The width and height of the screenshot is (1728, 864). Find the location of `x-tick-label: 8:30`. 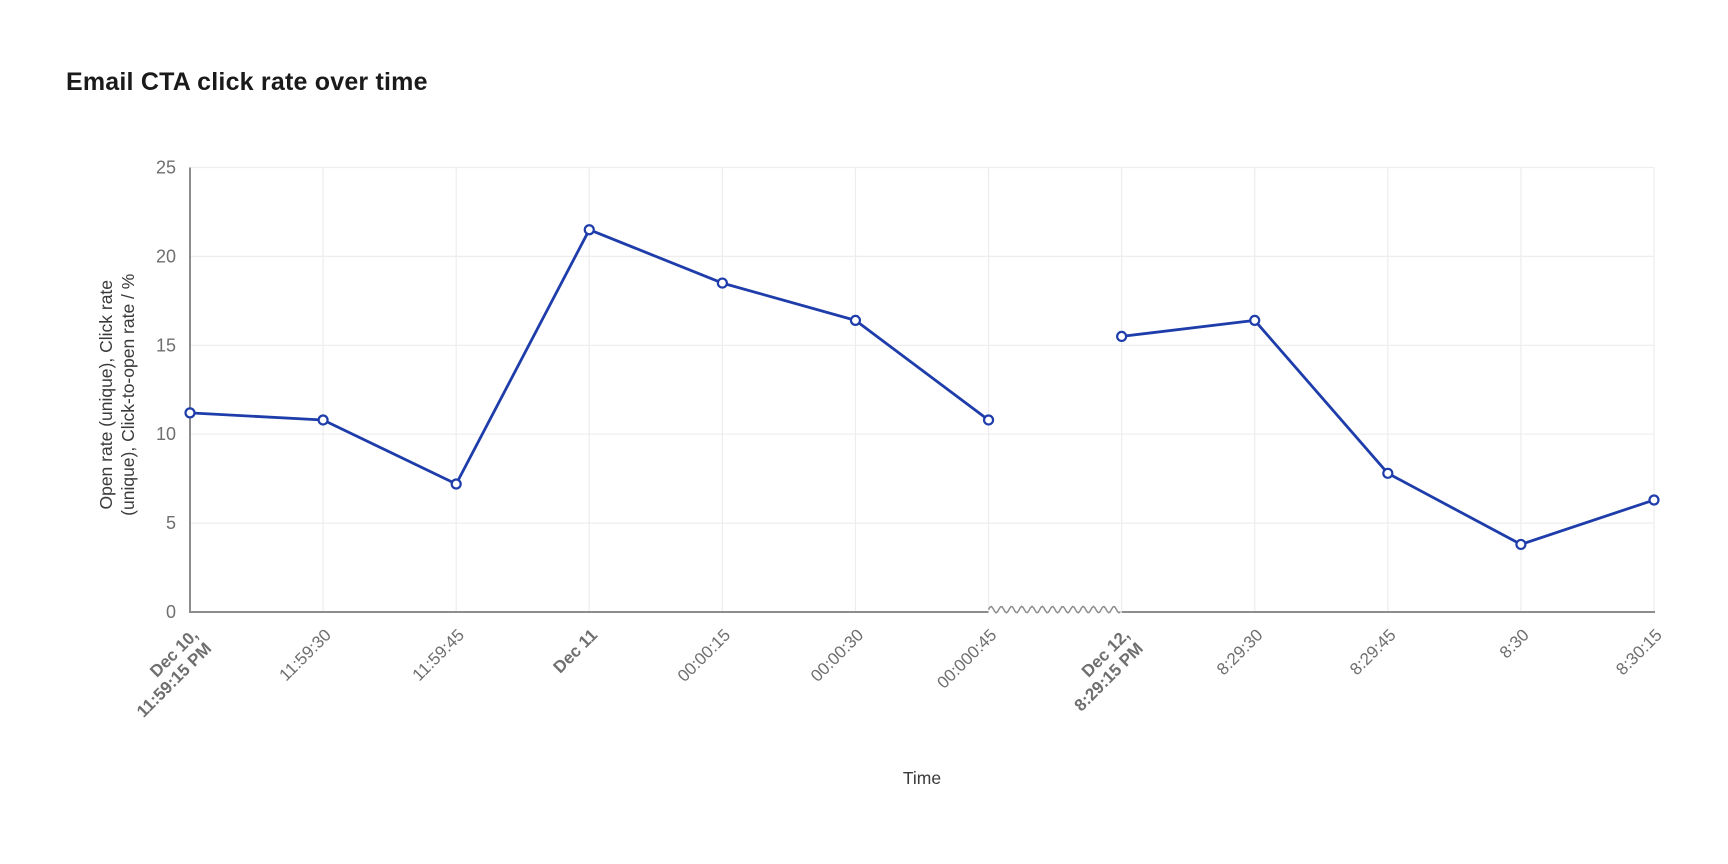

x-tick-label: 8:30 is located at coordinates (1514, 643).